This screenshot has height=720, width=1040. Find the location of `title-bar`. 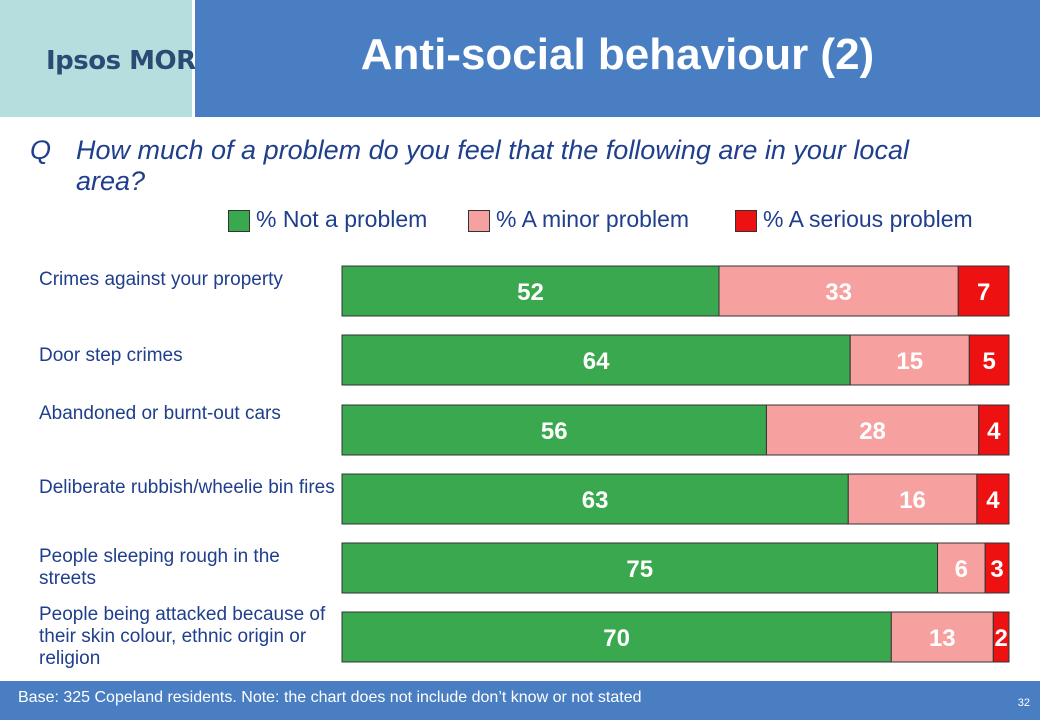

title-bar is located at coordinates (617, 58).